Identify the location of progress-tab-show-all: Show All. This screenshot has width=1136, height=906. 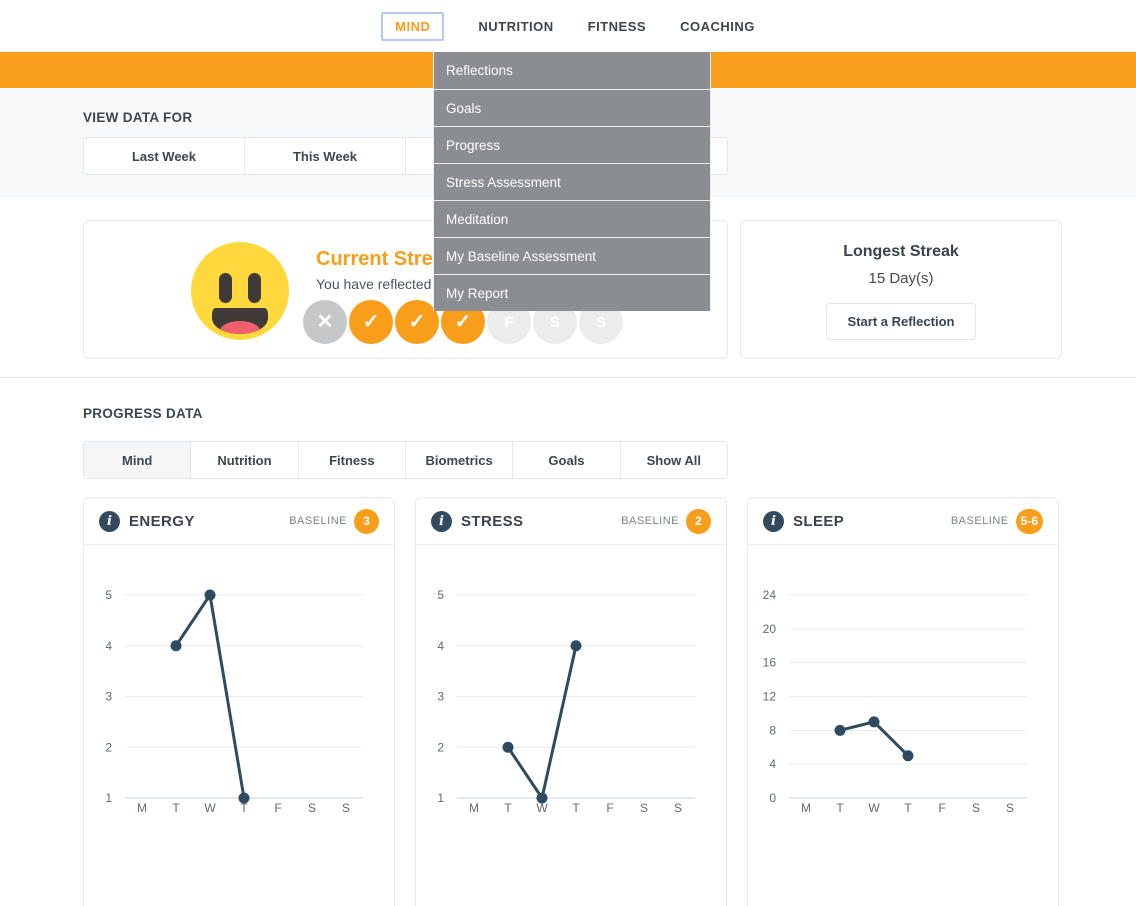
(673, 460).